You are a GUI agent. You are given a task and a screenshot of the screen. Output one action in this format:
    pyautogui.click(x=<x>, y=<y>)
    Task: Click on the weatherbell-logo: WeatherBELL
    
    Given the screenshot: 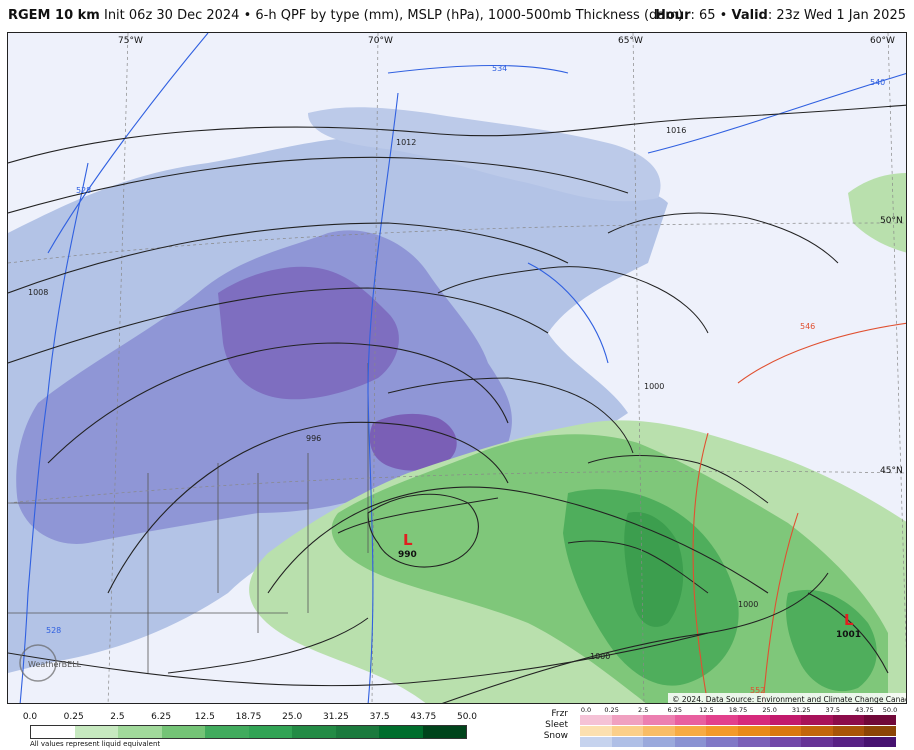 What is the action you would take?
    pyautogui.click(x=50, y=663)
    